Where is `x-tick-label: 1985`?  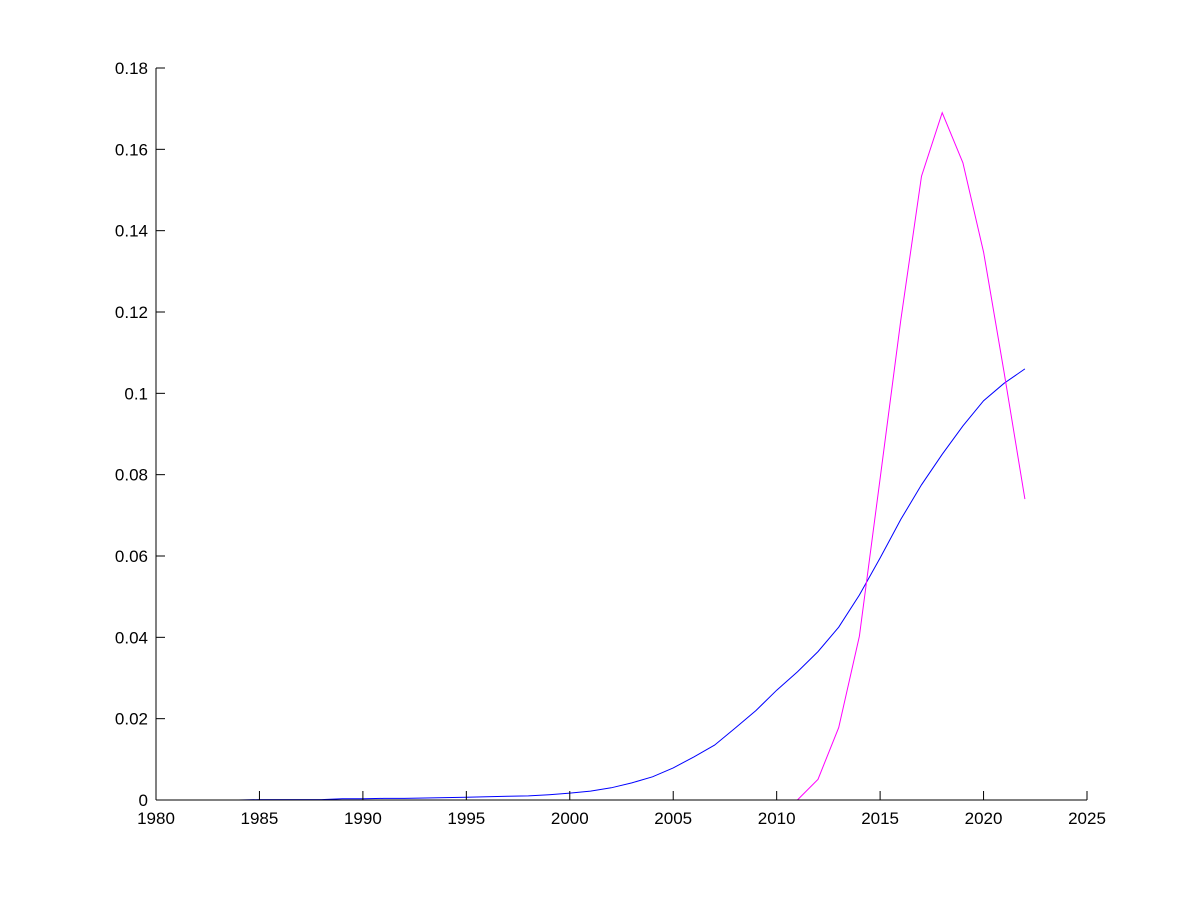
x-tick-label: 1985 is located at coordinates (260, 818).